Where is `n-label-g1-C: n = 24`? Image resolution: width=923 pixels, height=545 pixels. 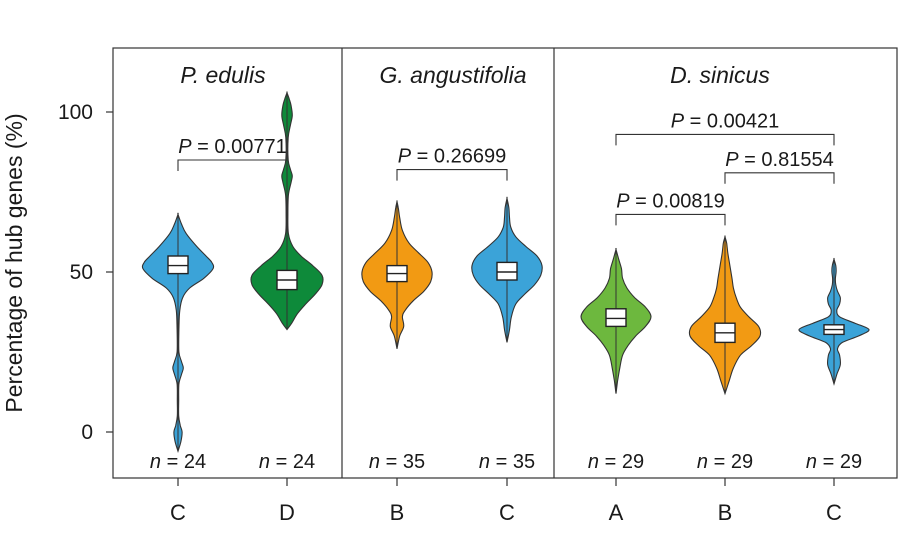 n-label-g1-C: n = 24 is located at coordinates (178, 462).